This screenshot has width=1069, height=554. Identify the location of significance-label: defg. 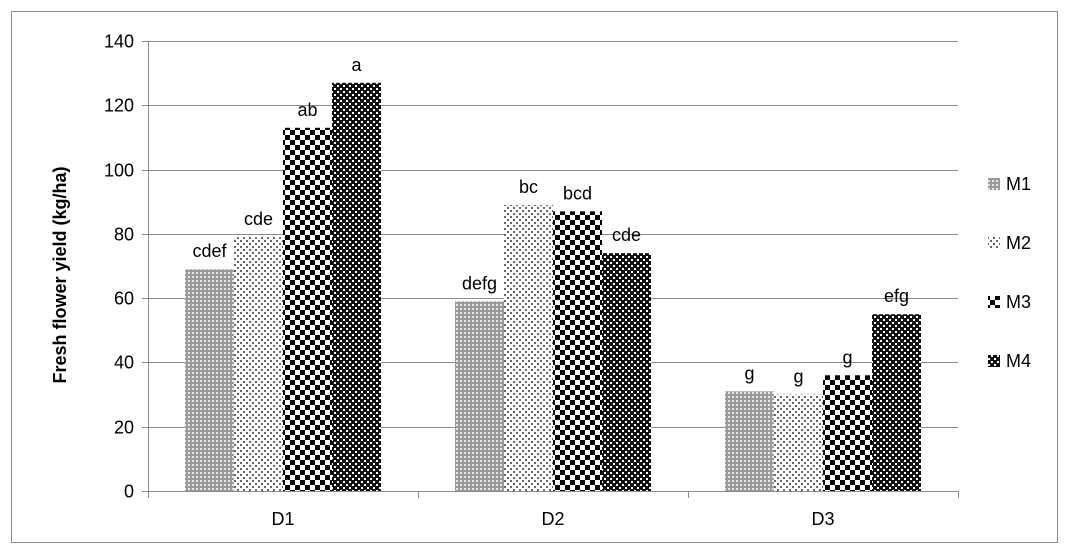
(479, 283).